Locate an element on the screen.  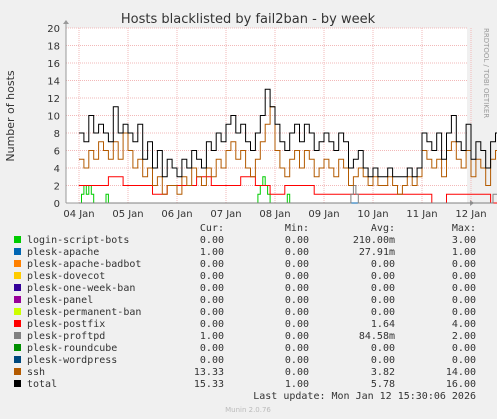
legend-cur-login-script-bots: 0.00 is located at coordinates (212, 240).